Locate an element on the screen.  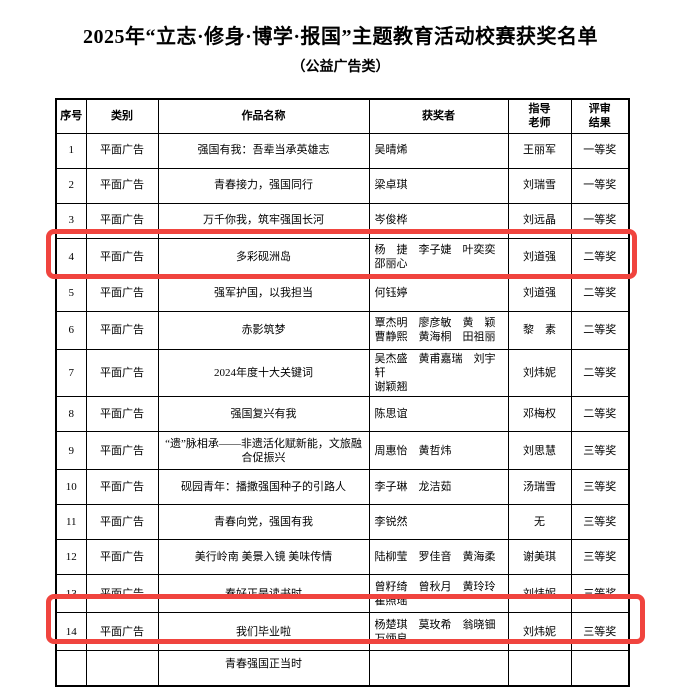
winner-line: 李锐然 is located at coordinates (391, 522).